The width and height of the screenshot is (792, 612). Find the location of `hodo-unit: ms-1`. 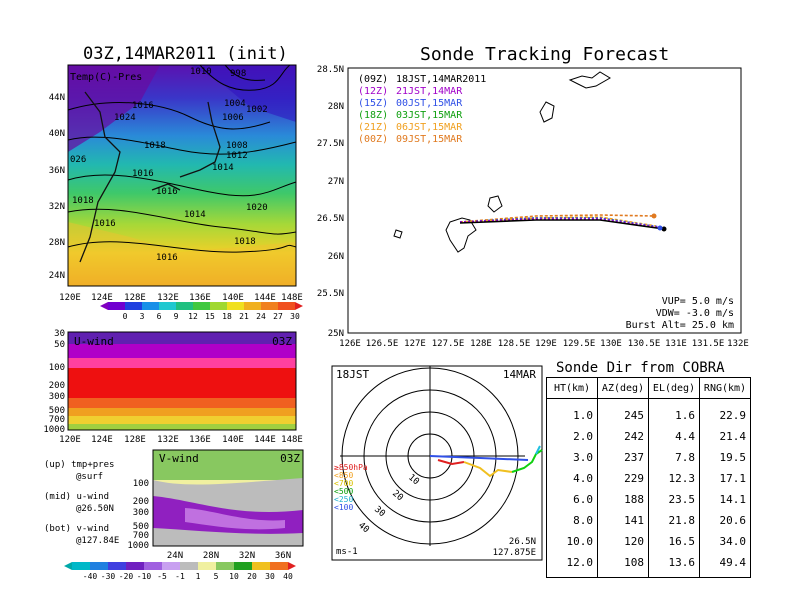

hodo-unit: ms-1 is located at coordinates (347, 552).